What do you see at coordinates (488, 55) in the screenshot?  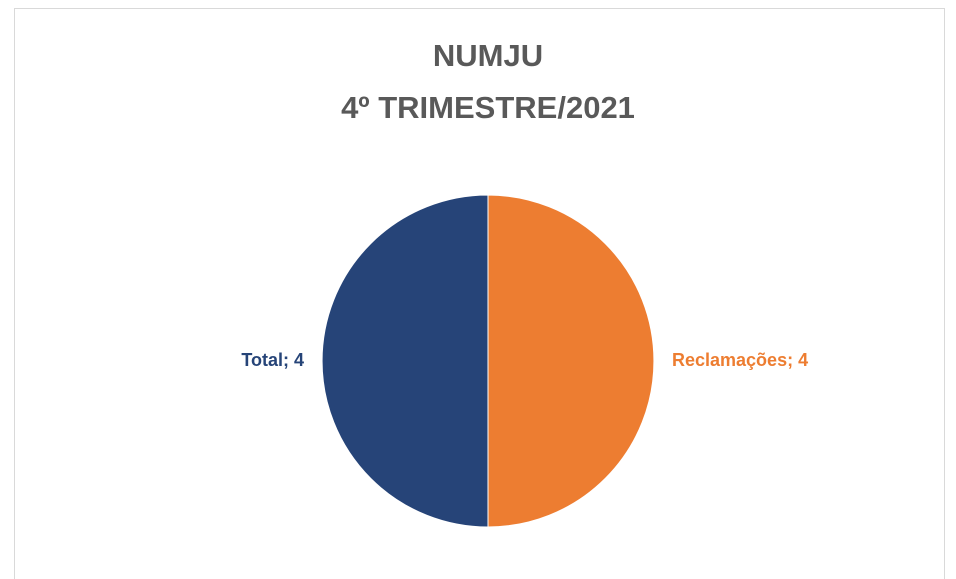 I see `chart-title: NUMJU` at bounding box center [488, 55].